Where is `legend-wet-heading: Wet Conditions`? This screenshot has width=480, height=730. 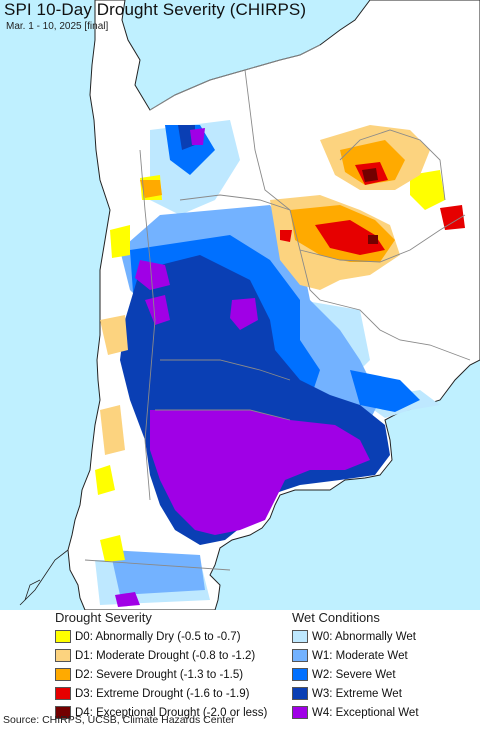
legend-wet-heading: Wet Conditions is located at coordinates (336, 617).